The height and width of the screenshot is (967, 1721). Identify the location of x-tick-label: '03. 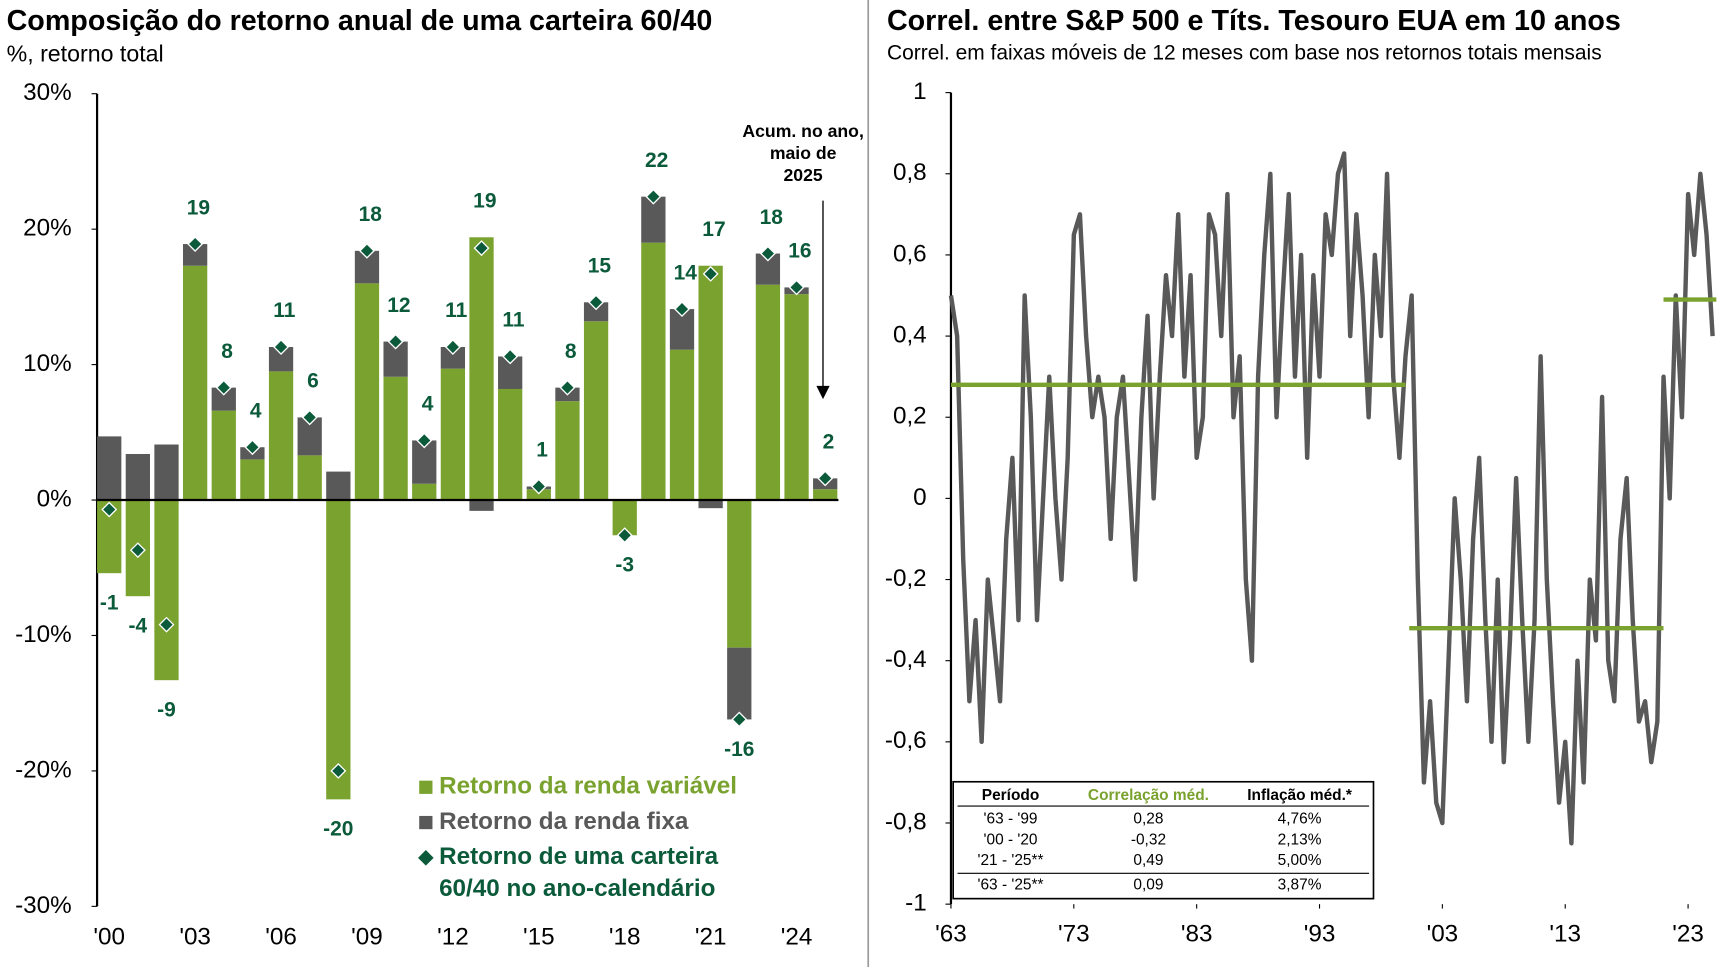
(1443, 933).